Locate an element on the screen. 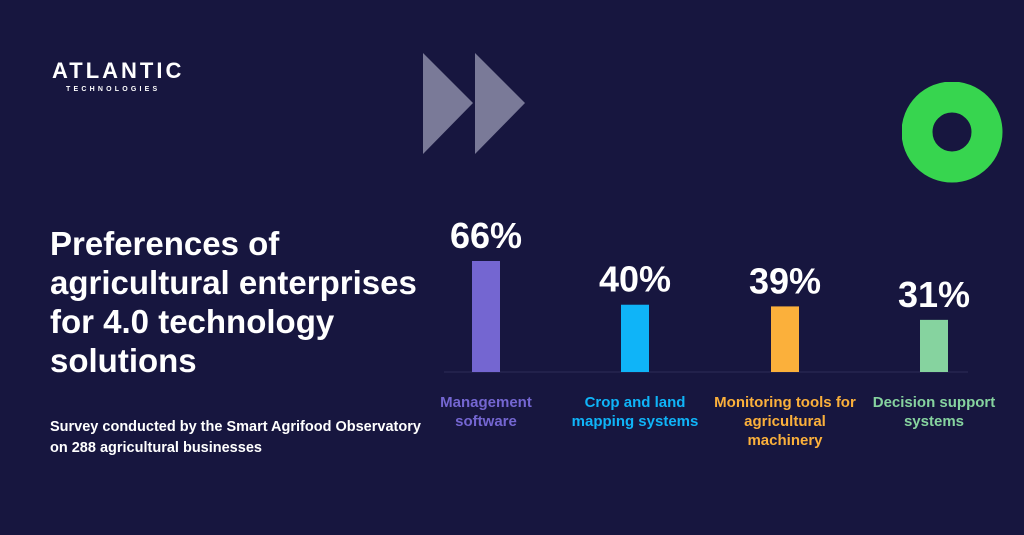 This screenshot has height=535, width=1024. category-label: Crop and land mapping systems is located at coordinates (635, 412).